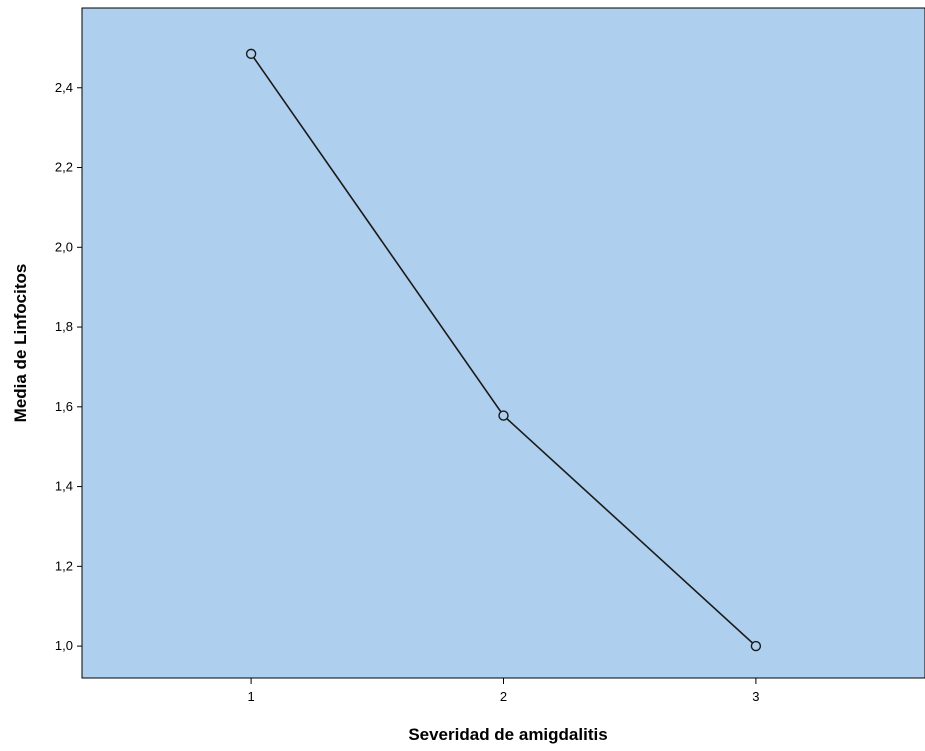 This screenshot has width=925, height=751. I want to click on y-axis-ticks: 1,0 1,2 1,4 1,6 1,8 2,0 2,2 2,4, so click(68, 366).